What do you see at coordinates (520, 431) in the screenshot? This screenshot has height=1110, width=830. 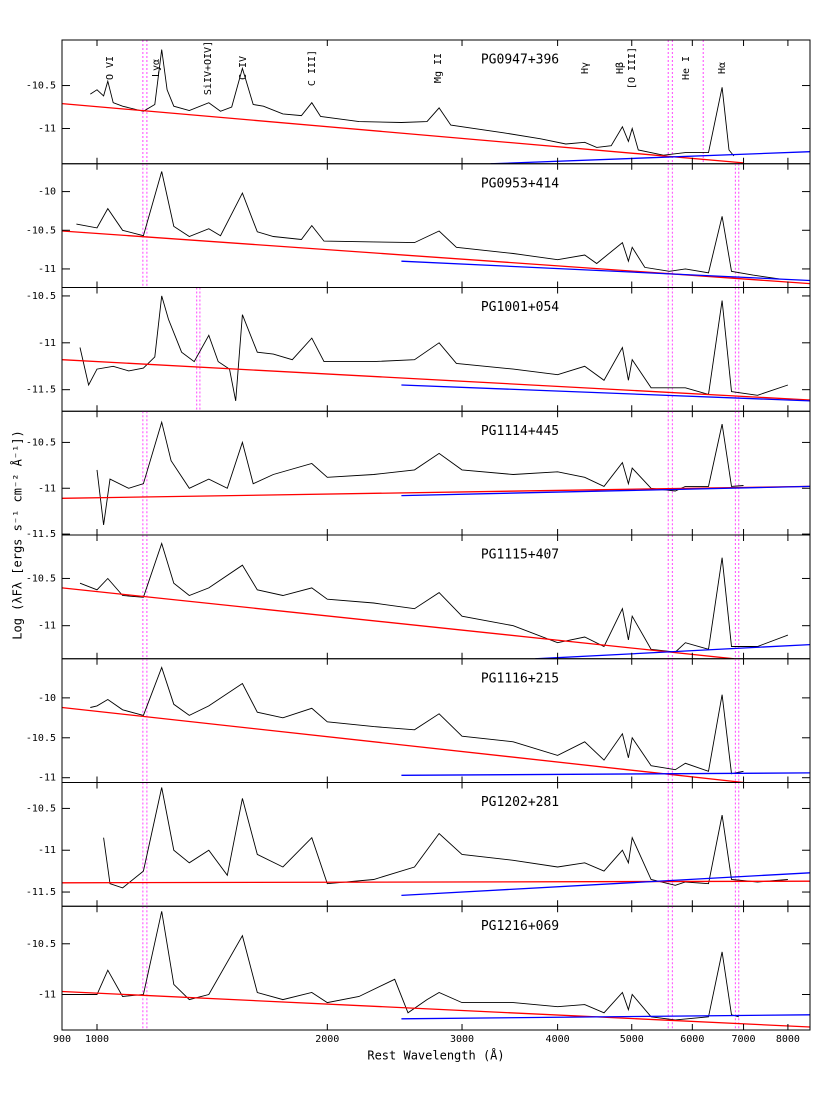 I see `panel-title: PG1114+445` at bounding box center [520, 431].